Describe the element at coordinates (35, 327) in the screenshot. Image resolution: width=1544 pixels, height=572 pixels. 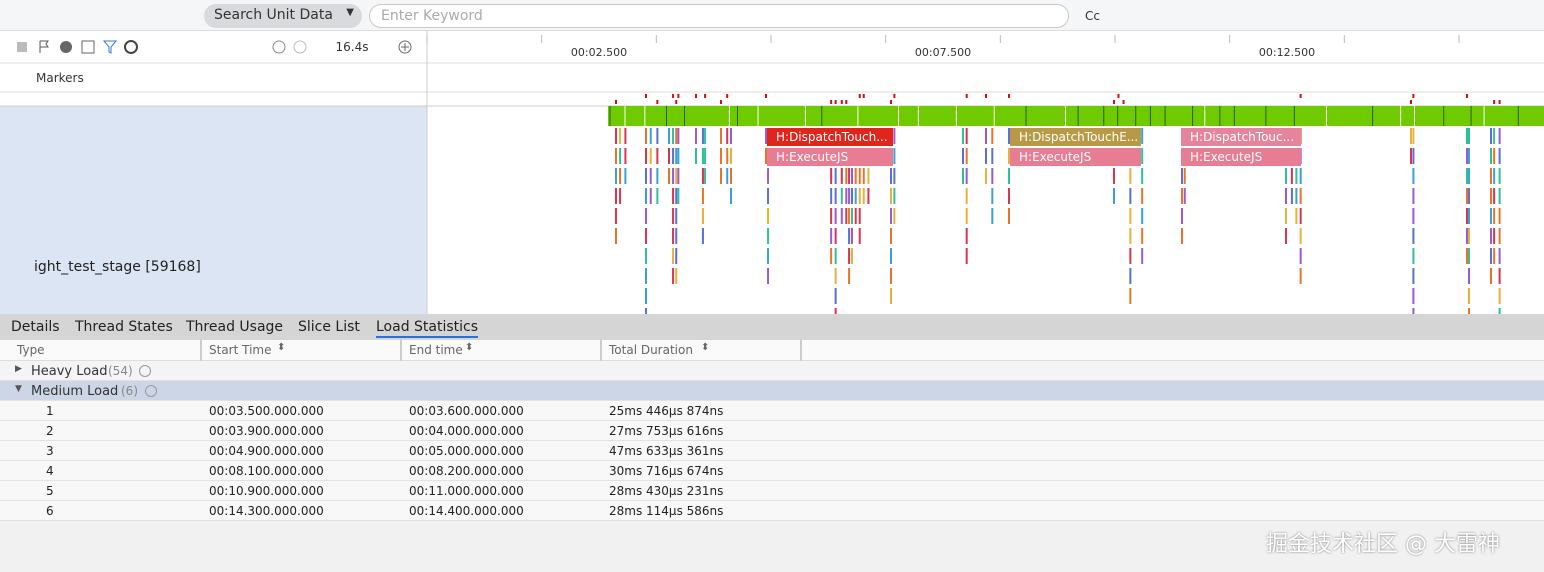
I see `tab: Details` at that location.